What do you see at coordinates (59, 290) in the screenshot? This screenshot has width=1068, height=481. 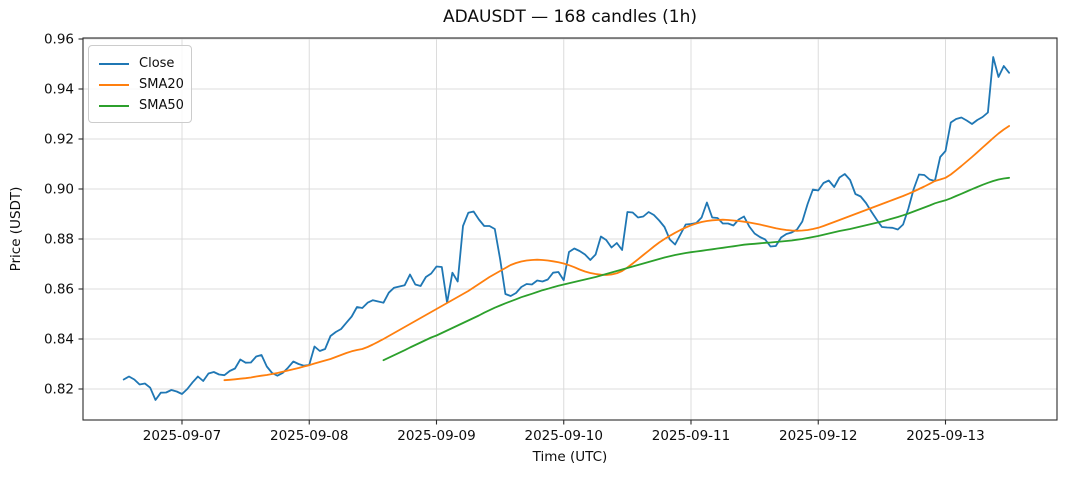 I see `y-tick-label: 0.86` at bounding box center [59, 290].